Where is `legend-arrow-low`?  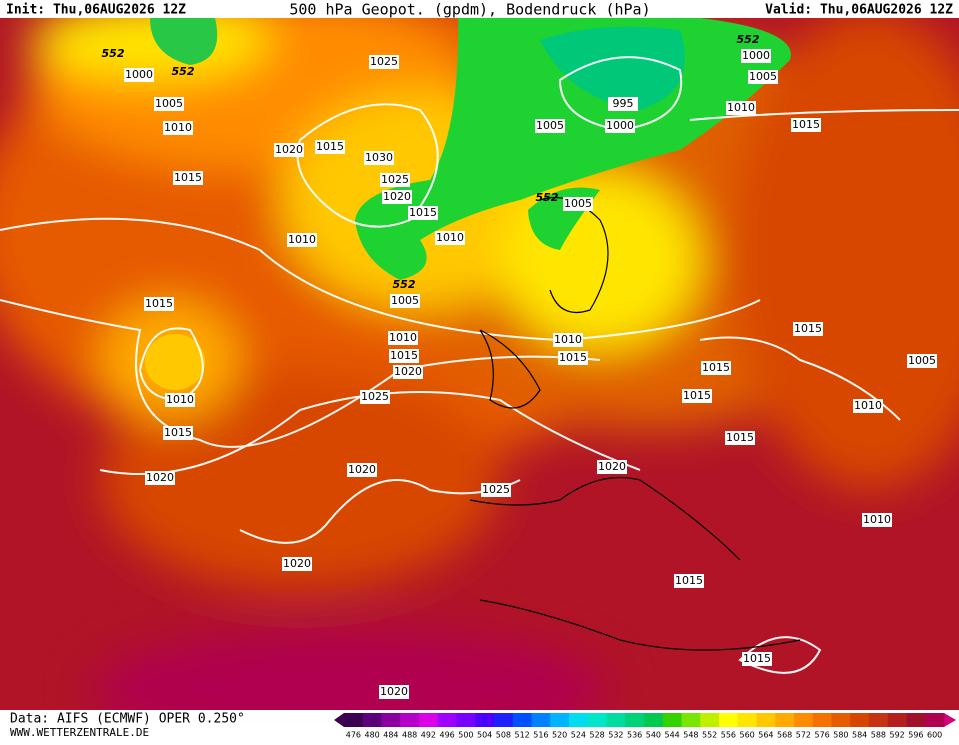 legend-arrow-low is located at coordinates (339, 720).